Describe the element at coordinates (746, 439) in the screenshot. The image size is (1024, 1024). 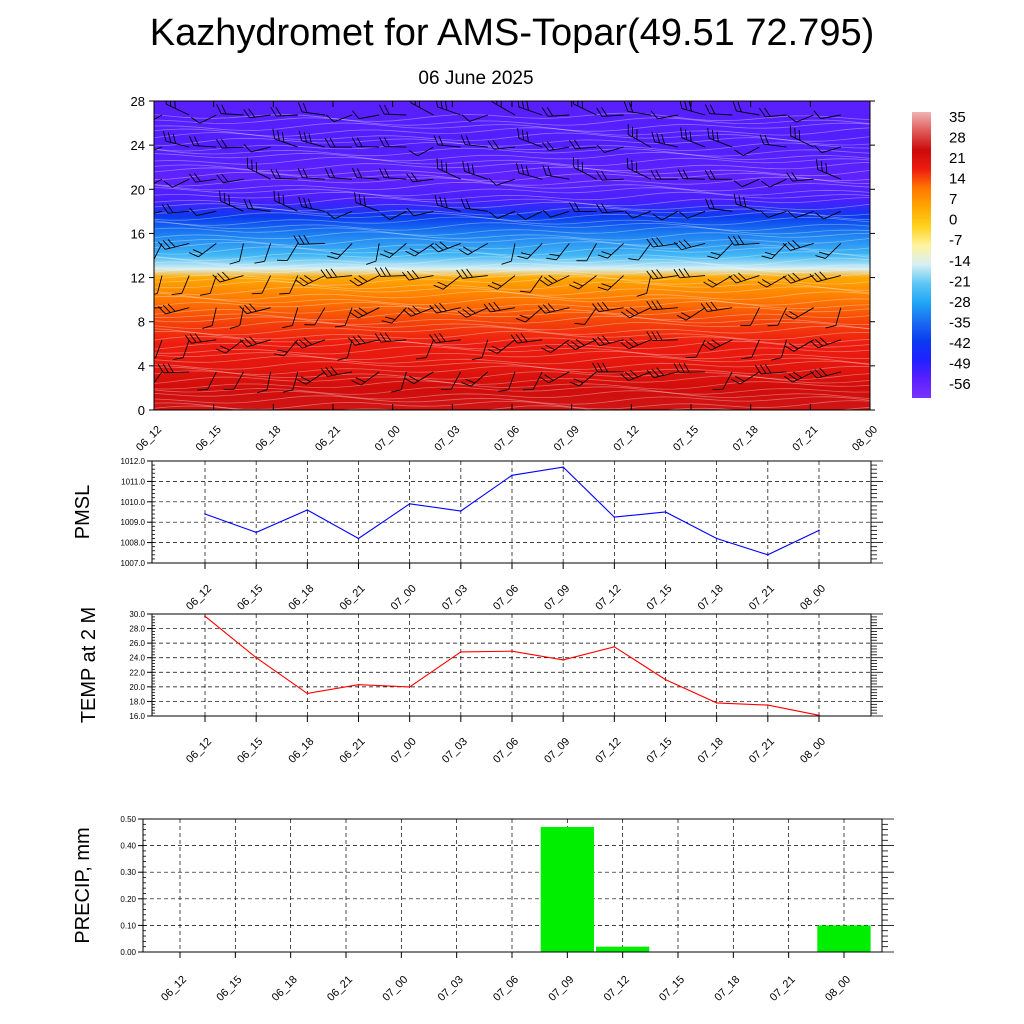
I see `x-tick-label: 07_18` at that location.